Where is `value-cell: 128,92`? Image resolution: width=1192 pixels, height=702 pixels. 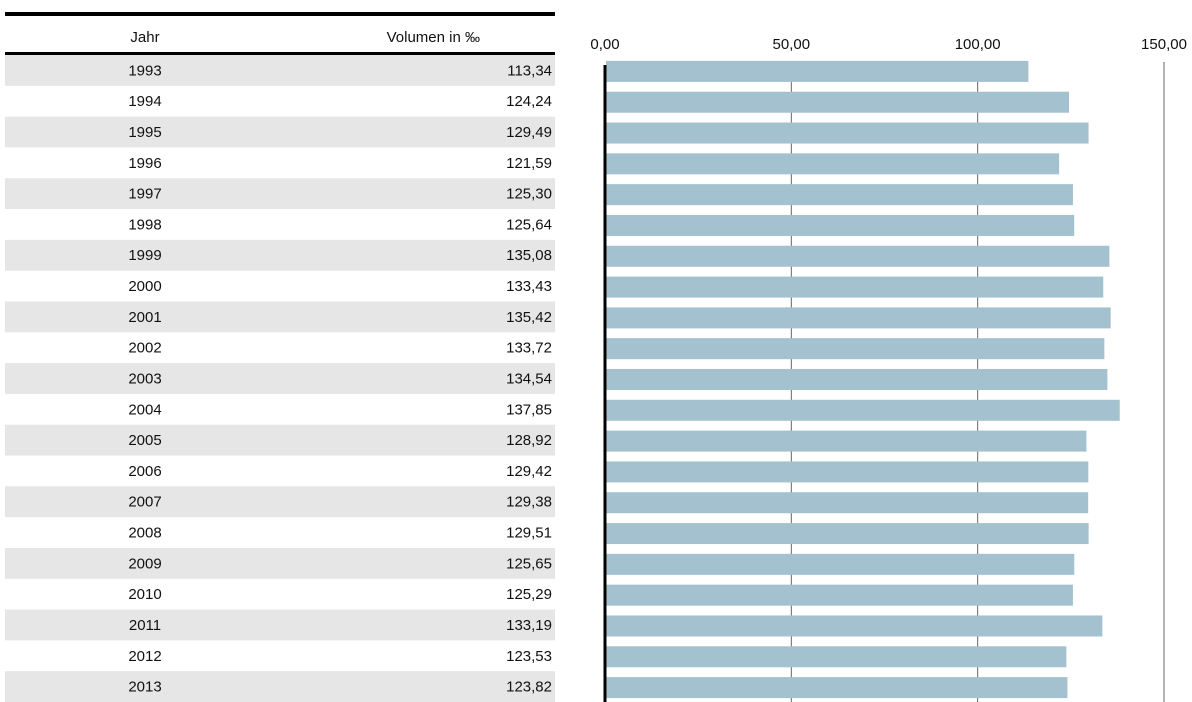 value-cell: 128,92 is located at coordinates (529, 440).